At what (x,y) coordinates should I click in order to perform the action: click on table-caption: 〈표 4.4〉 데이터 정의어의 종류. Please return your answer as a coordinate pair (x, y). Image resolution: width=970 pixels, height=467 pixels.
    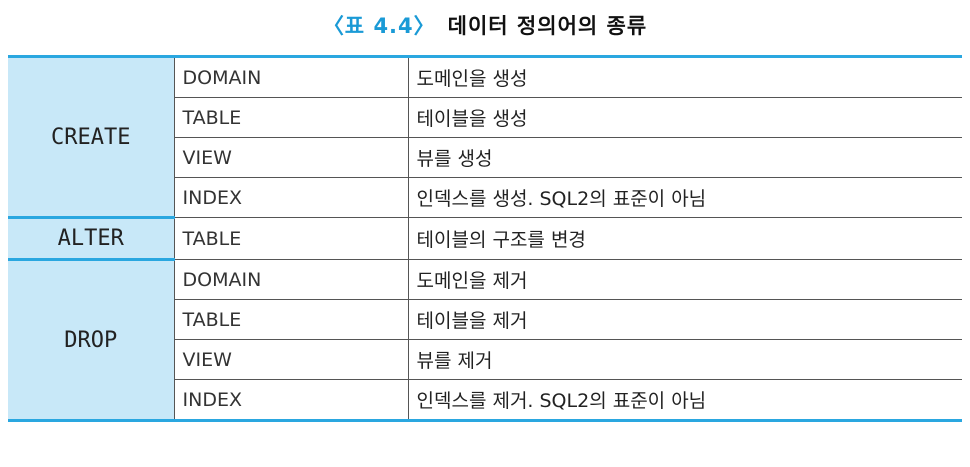
    Looking at the image, I should click on (485, 25).